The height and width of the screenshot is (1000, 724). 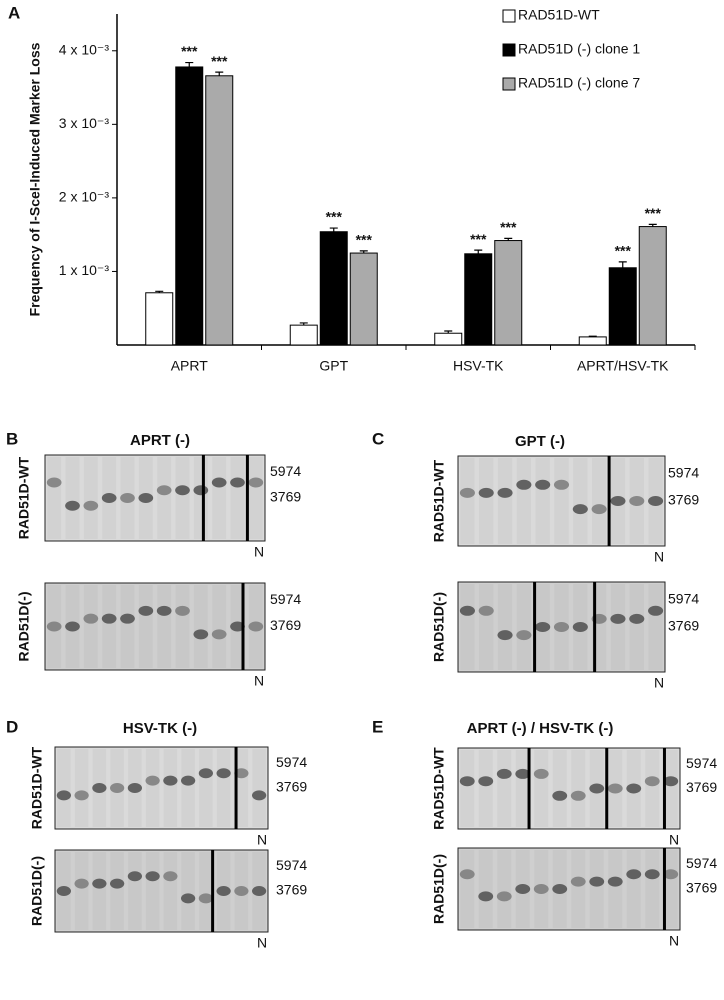 I want to click on y-tick-label: 3 x 10⁻³, so click(x=84, y=123).